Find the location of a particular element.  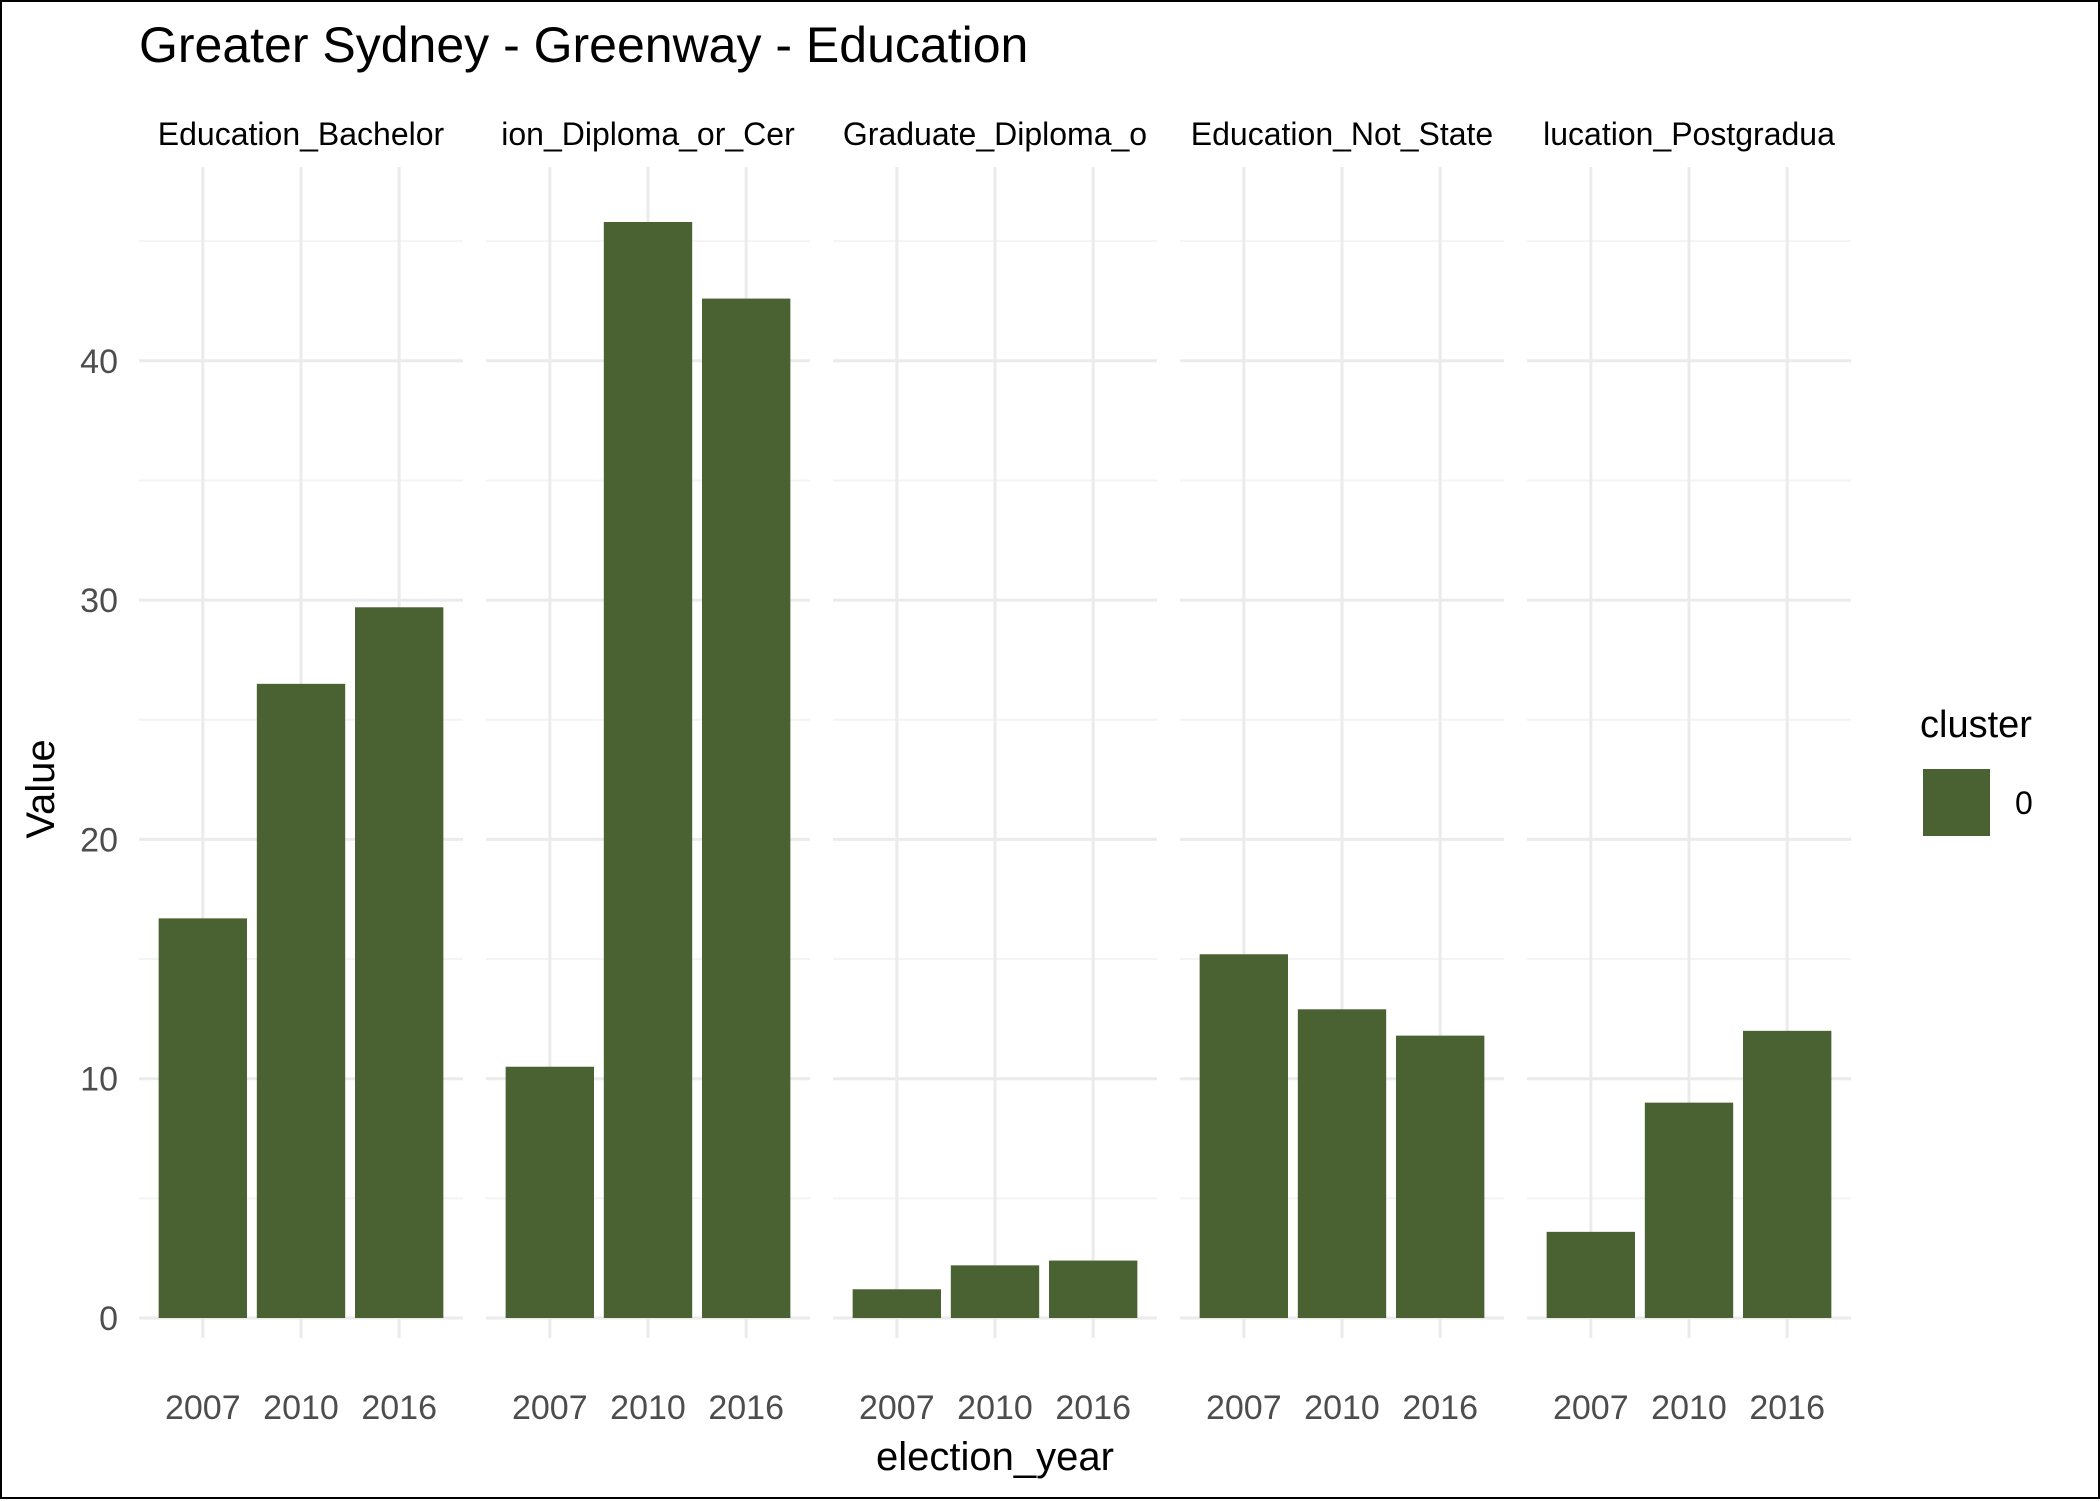

y-tick-label: 30 is located at coordinates (99, 601).